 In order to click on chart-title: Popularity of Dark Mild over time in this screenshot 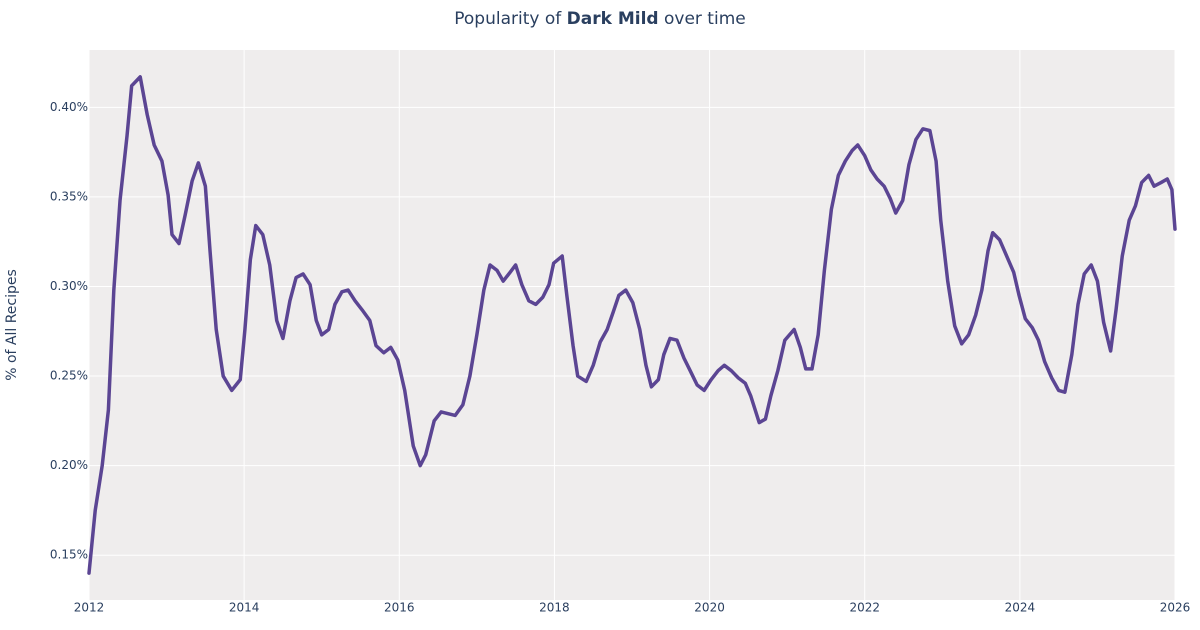, I will do `click(599, 19)`.